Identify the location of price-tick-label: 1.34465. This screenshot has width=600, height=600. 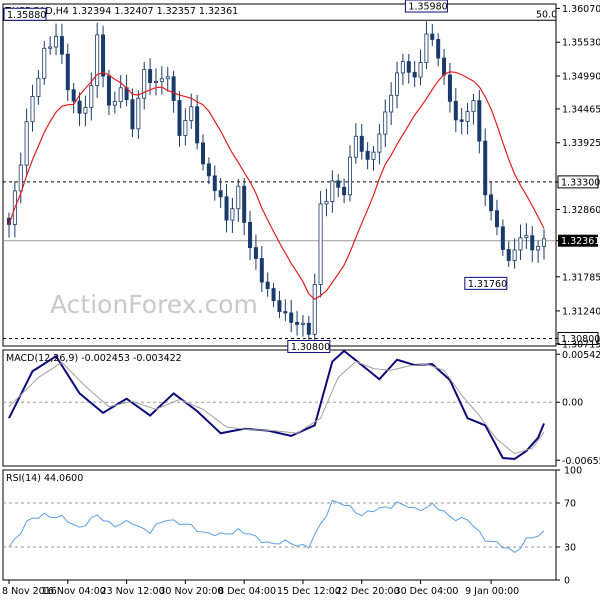
(581, 109).